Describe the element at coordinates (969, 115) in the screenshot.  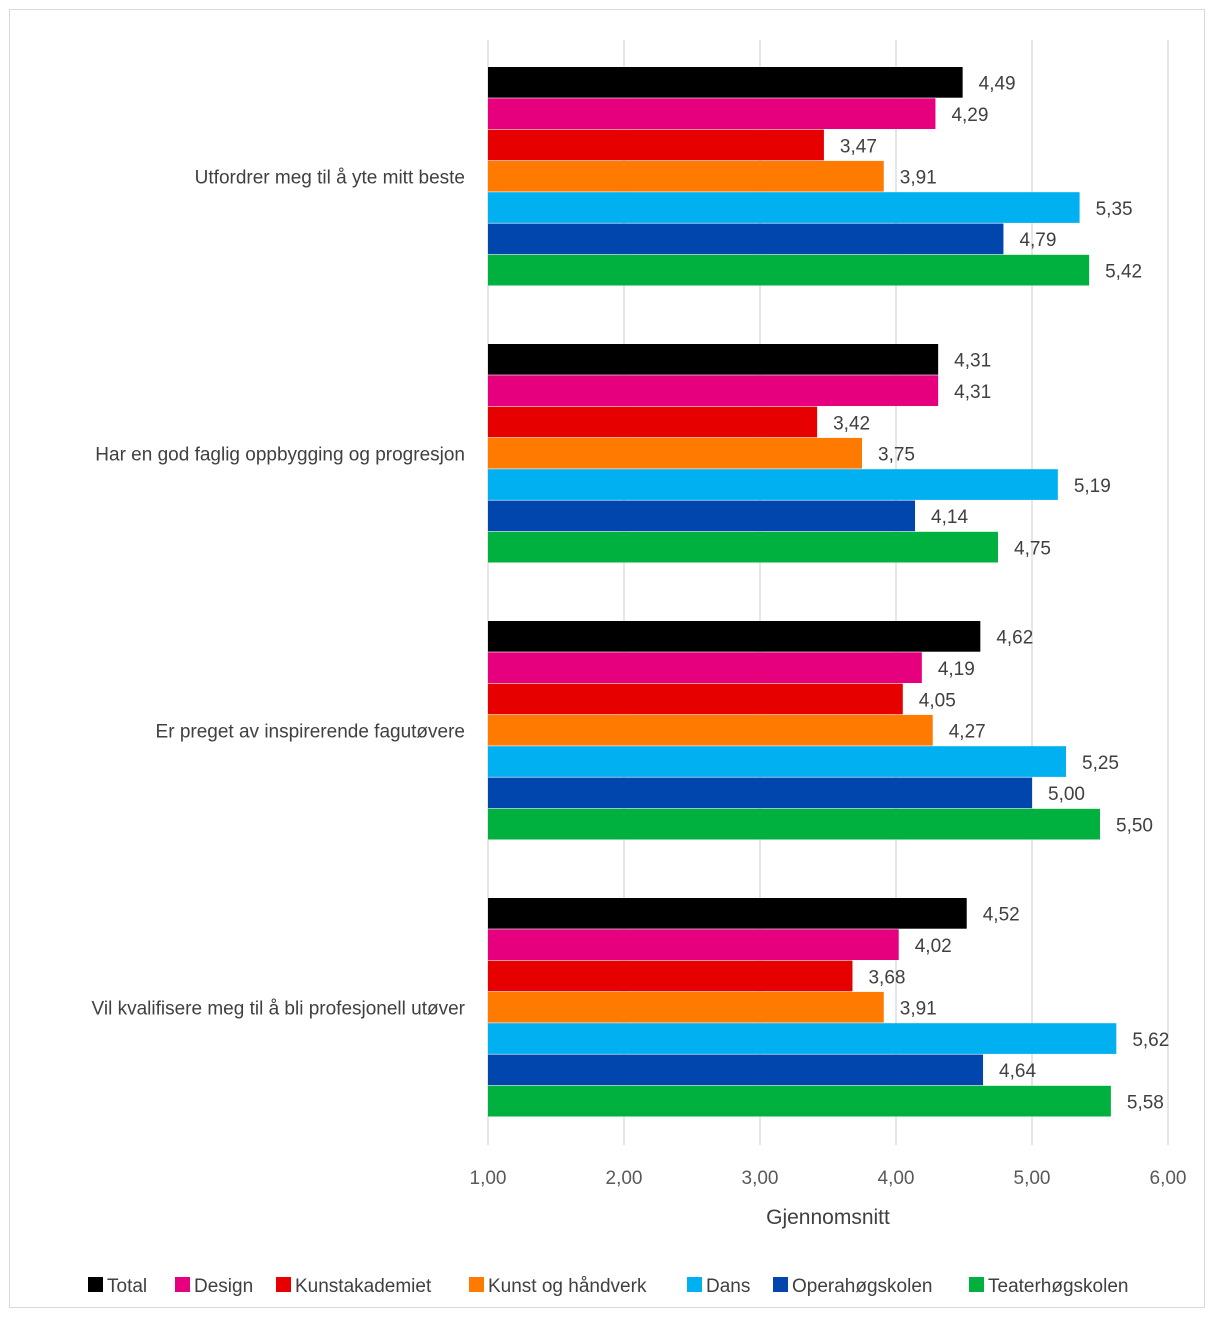
I see `data-label: 4,29` at that location.